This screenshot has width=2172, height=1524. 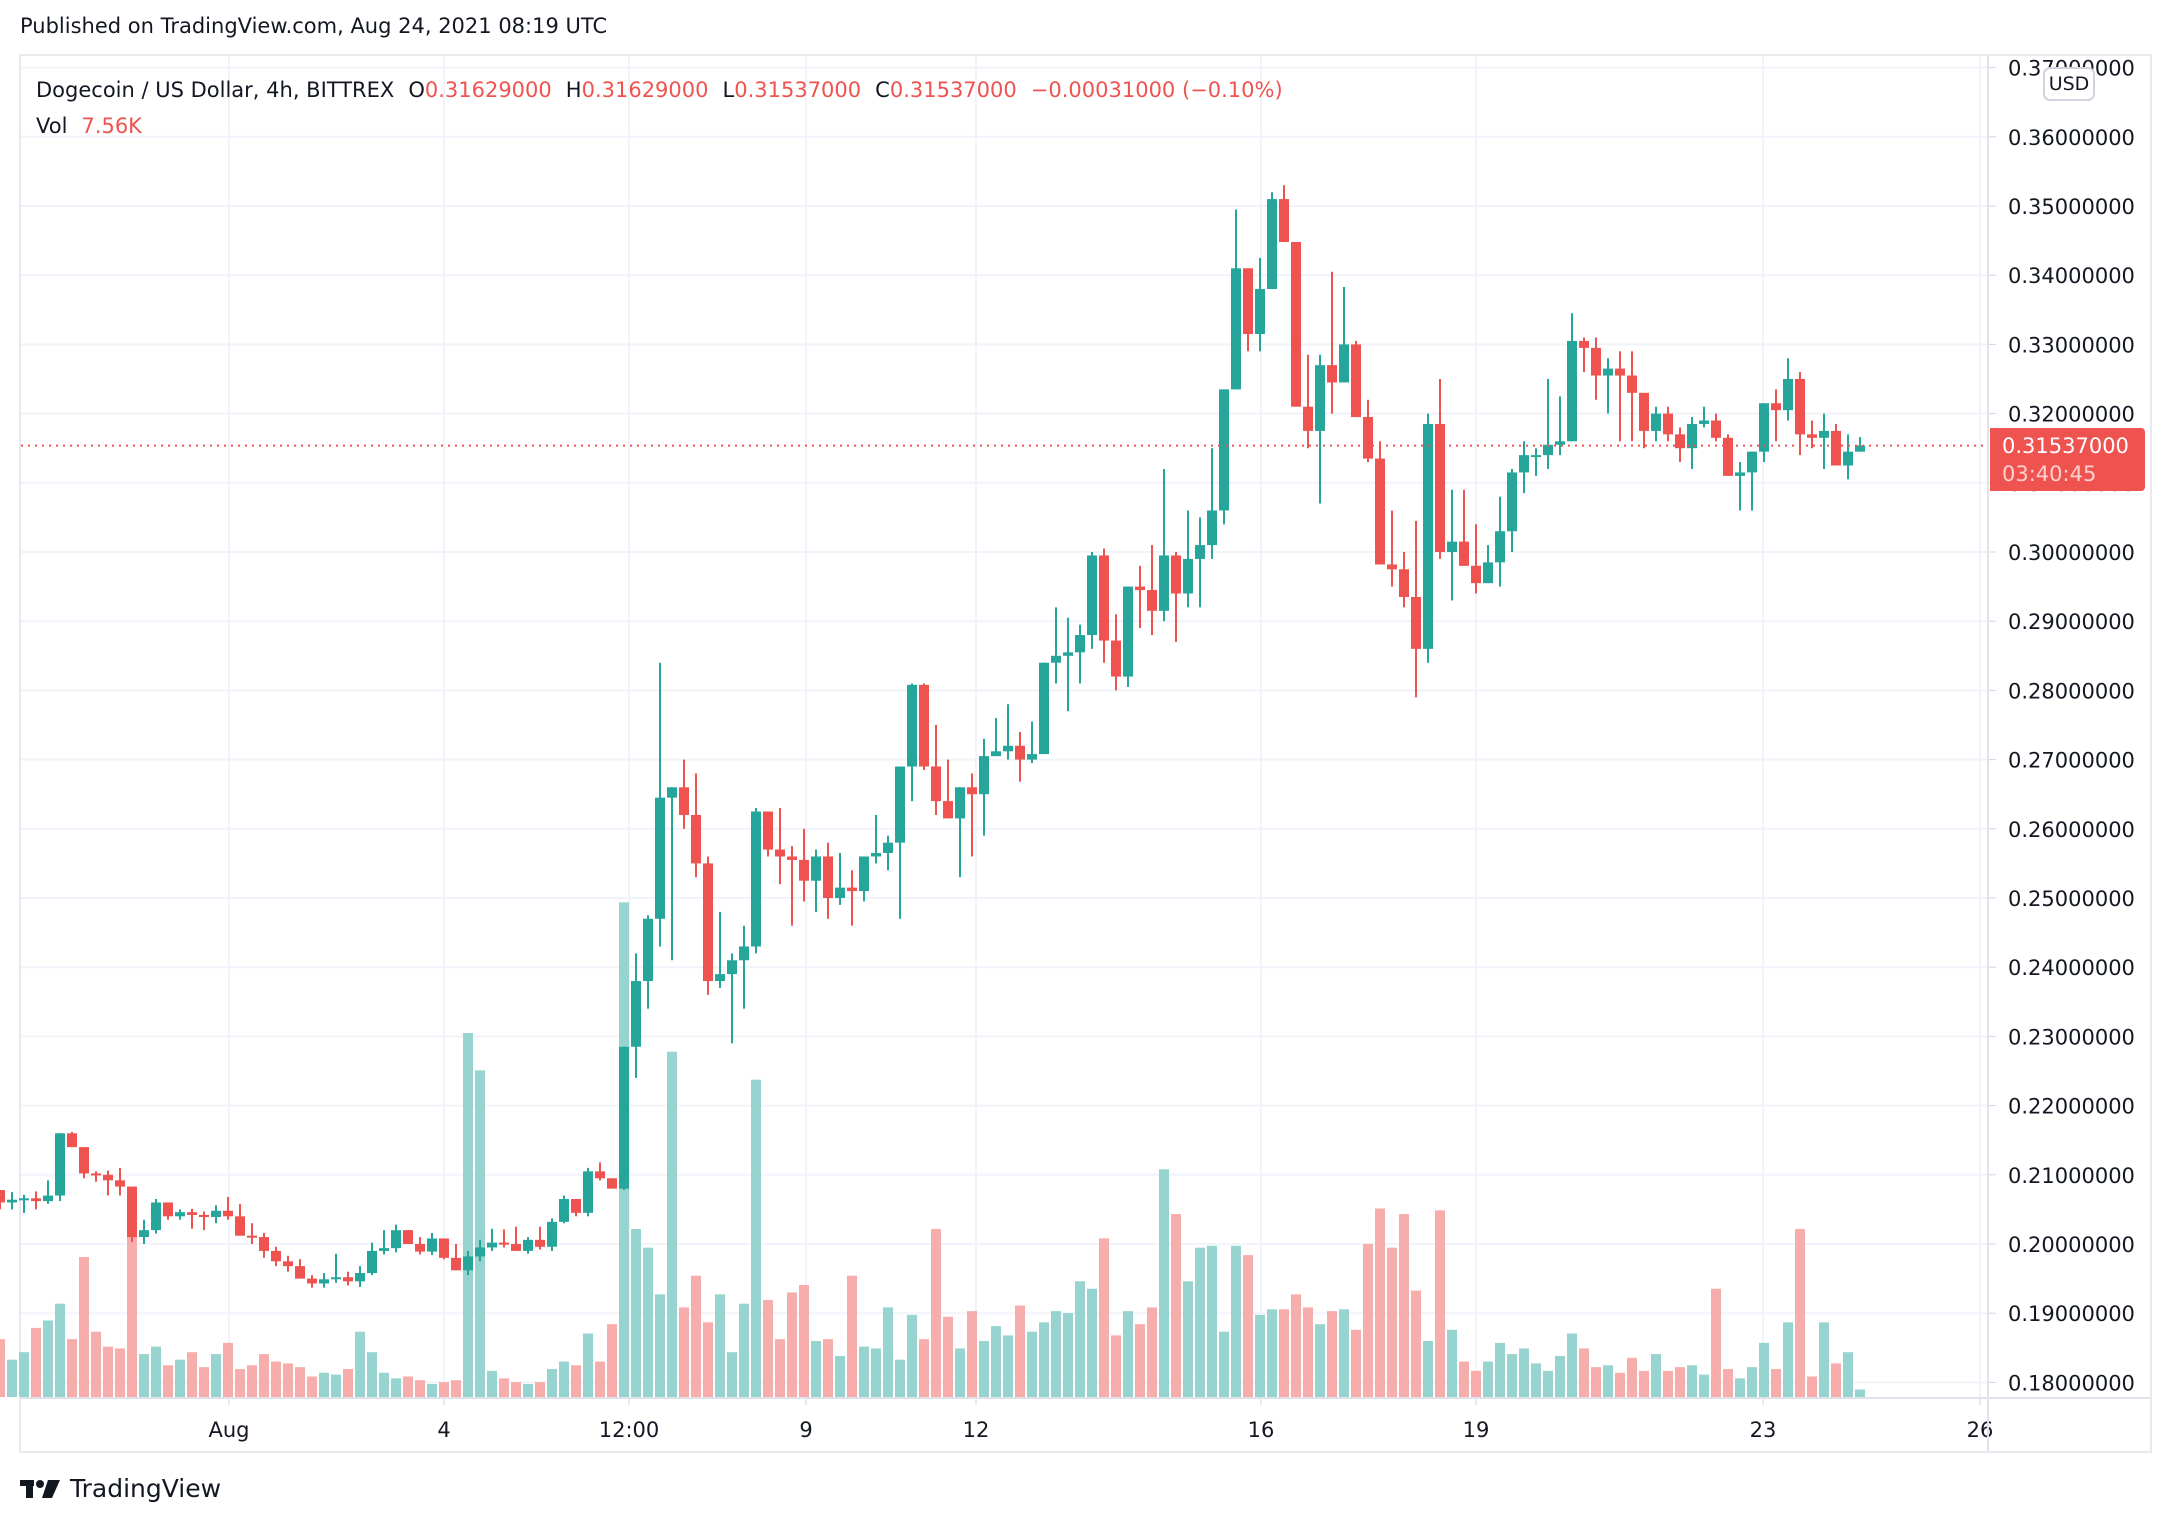 I want to click on y-tick-label: 0.18000000, so click(x=2071, y=1383).